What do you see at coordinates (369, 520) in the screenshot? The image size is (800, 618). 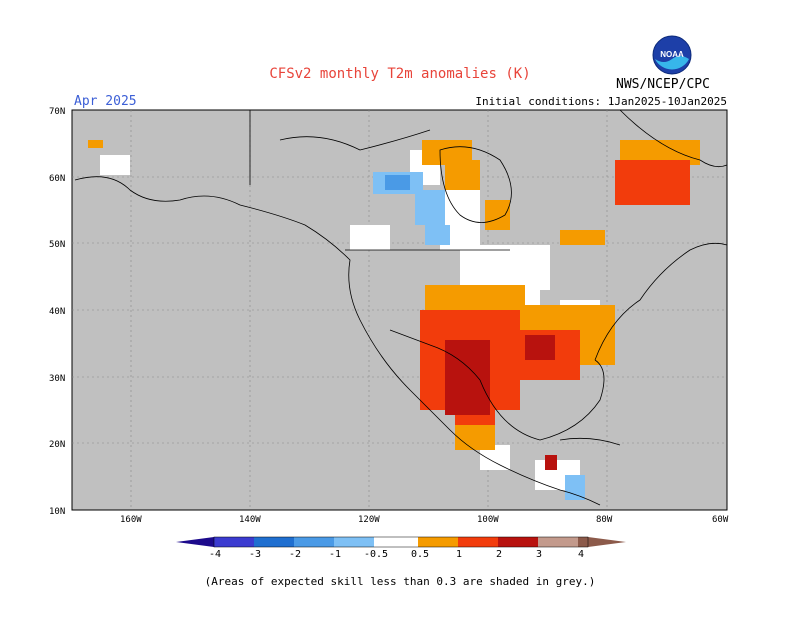 I see `lon-label: 120W` at bounding box center [369, 520].